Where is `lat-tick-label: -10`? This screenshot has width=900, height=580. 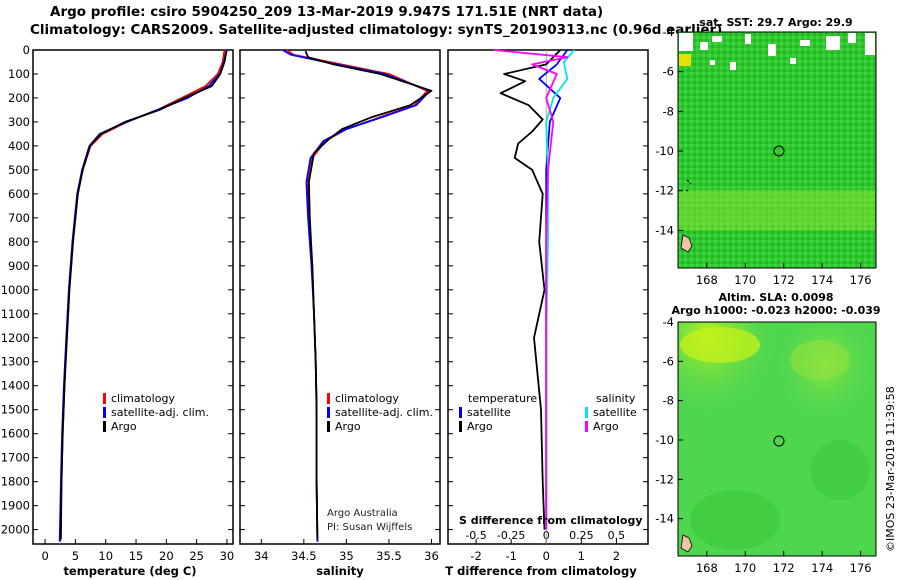
lat-tick-label: -10 is located at coordinates (664, 440).